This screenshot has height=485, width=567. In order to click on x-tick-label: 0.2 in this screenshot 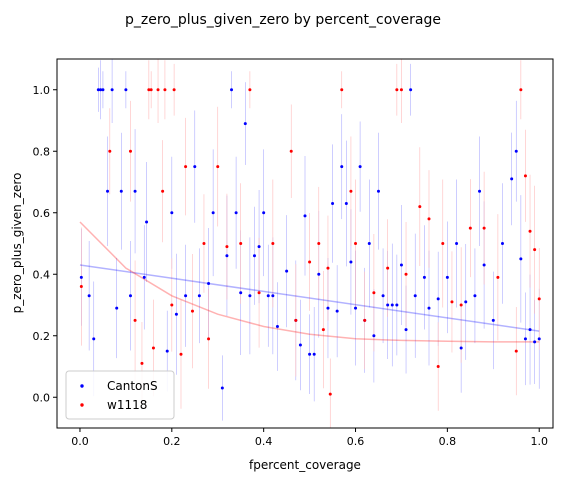, I will do `click(172, 441)`.